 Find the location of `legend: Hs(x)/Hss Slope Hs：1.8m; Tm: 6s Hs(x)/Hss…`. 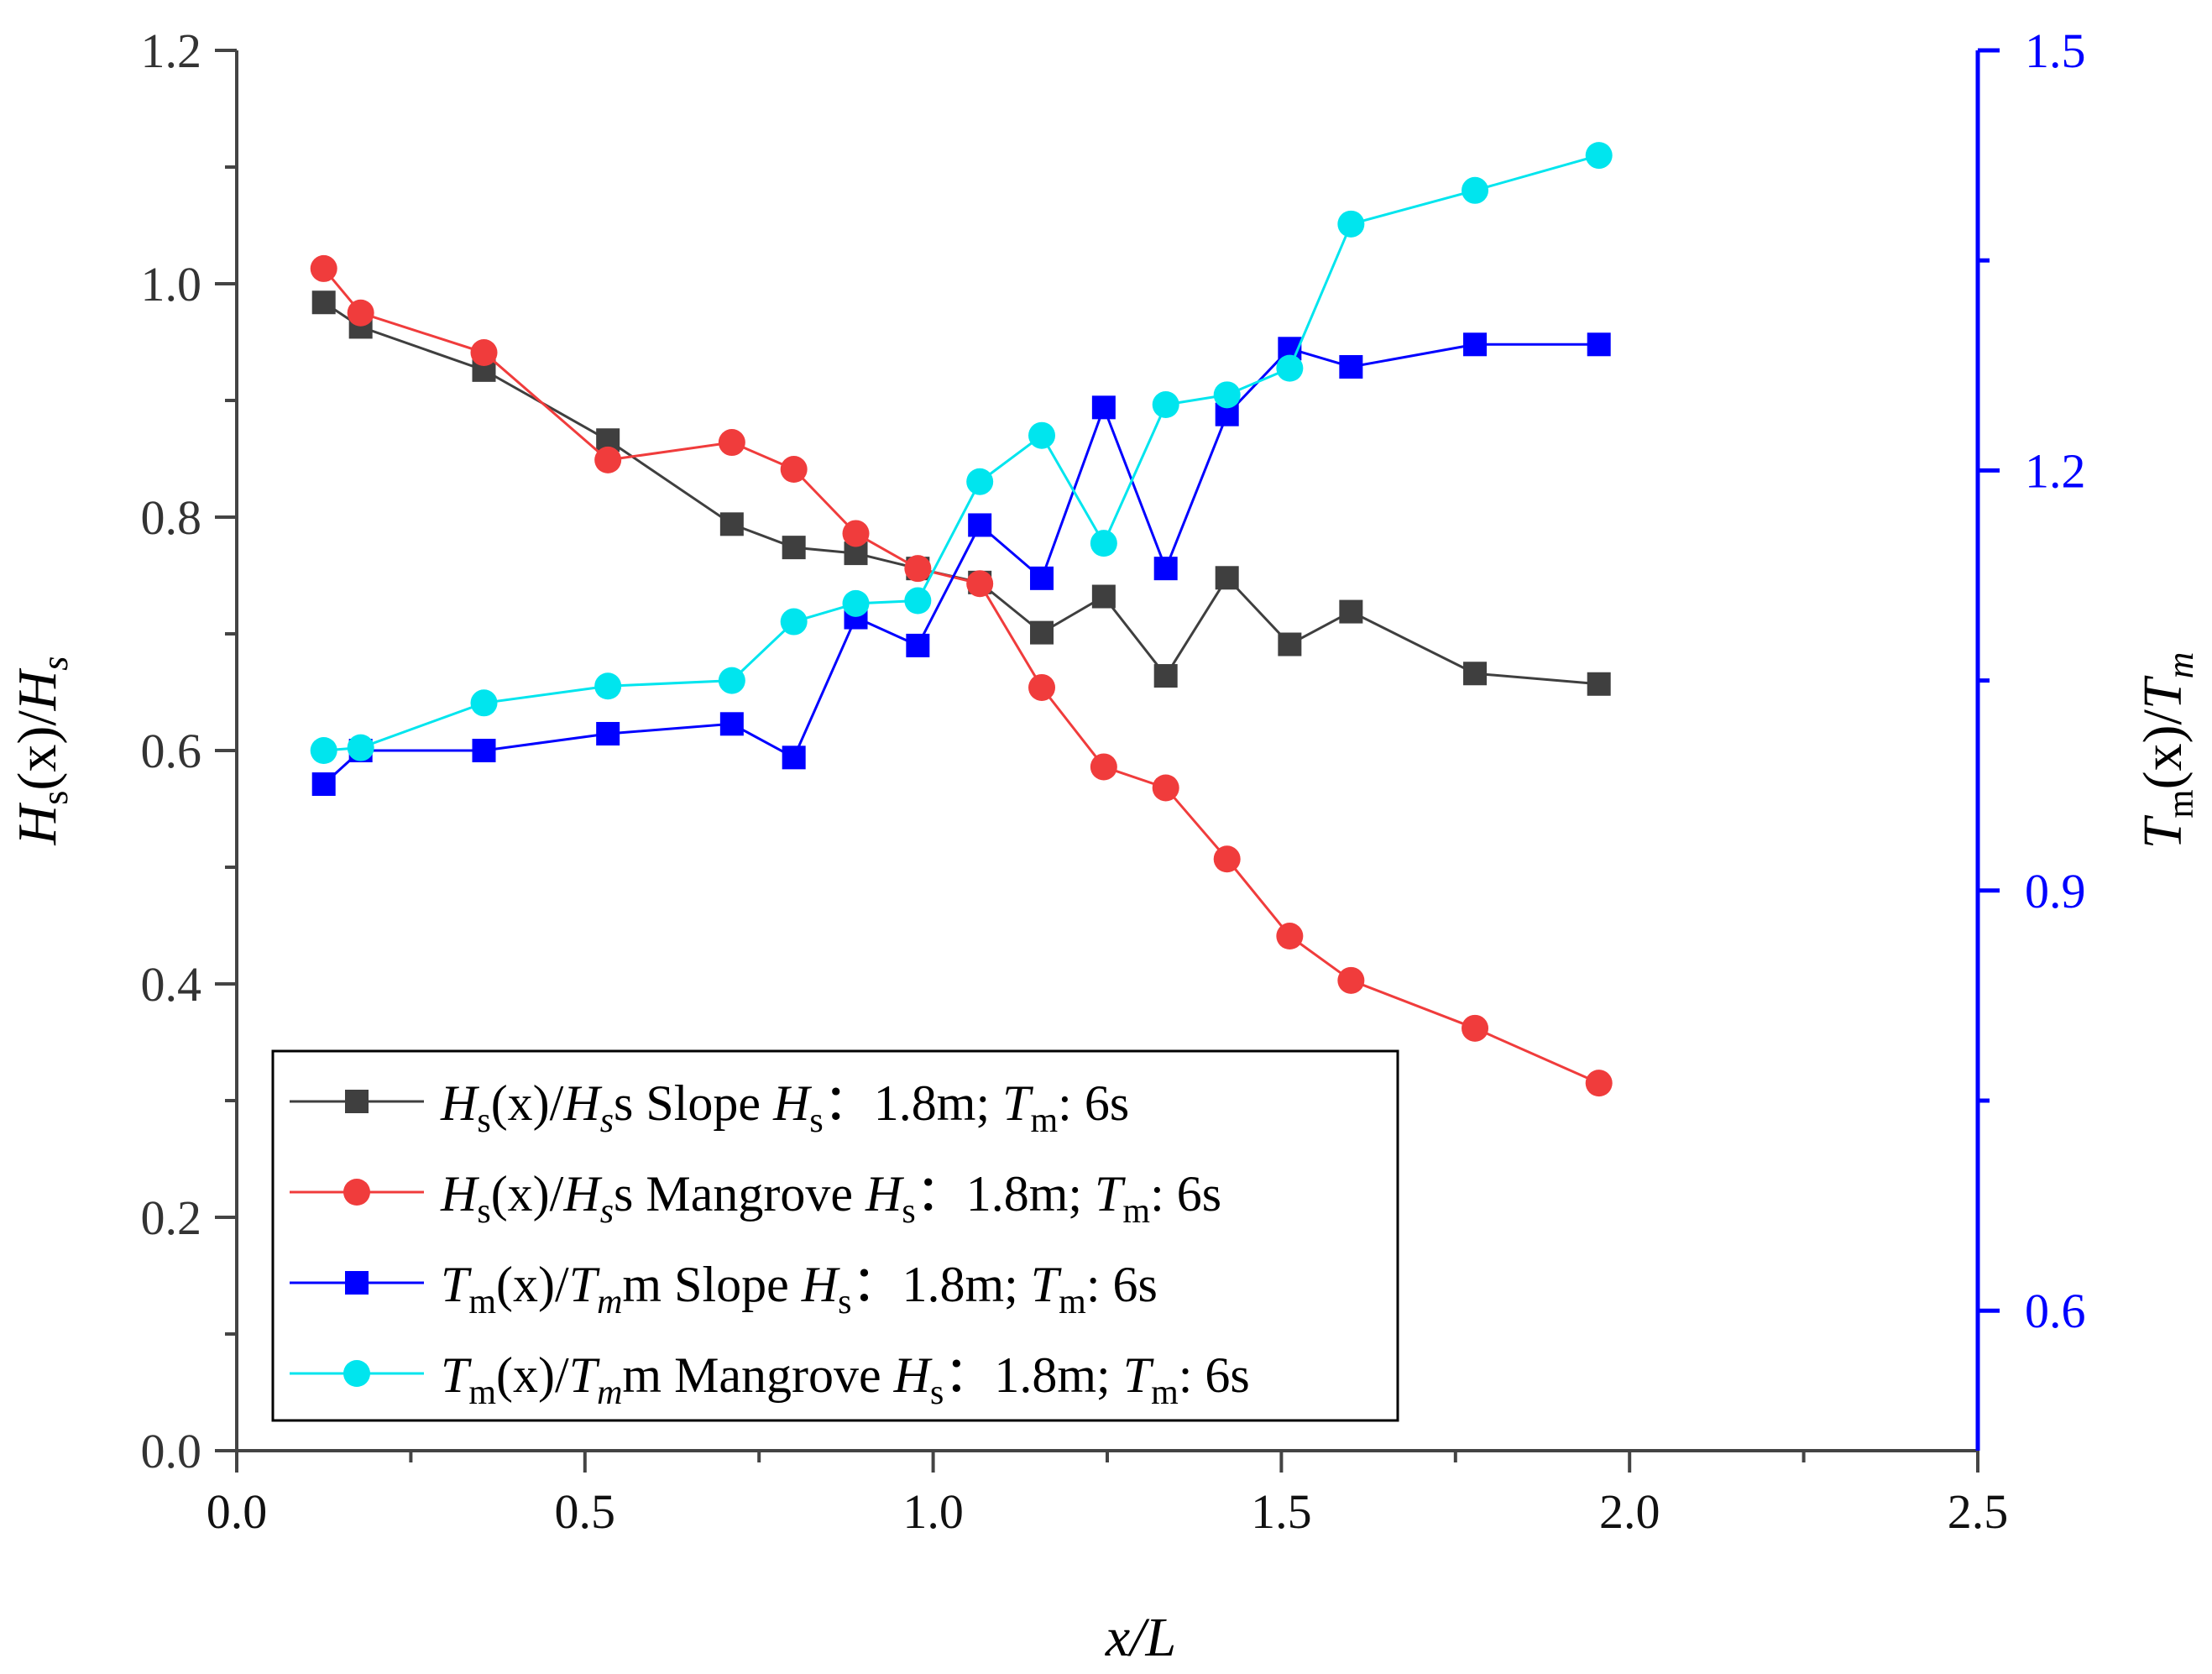

legend: Hs(x)/Hss Slope Hs：1.8m; Tm: 6s Hs(x)/Hss… is located at coordinates (835, 1235).